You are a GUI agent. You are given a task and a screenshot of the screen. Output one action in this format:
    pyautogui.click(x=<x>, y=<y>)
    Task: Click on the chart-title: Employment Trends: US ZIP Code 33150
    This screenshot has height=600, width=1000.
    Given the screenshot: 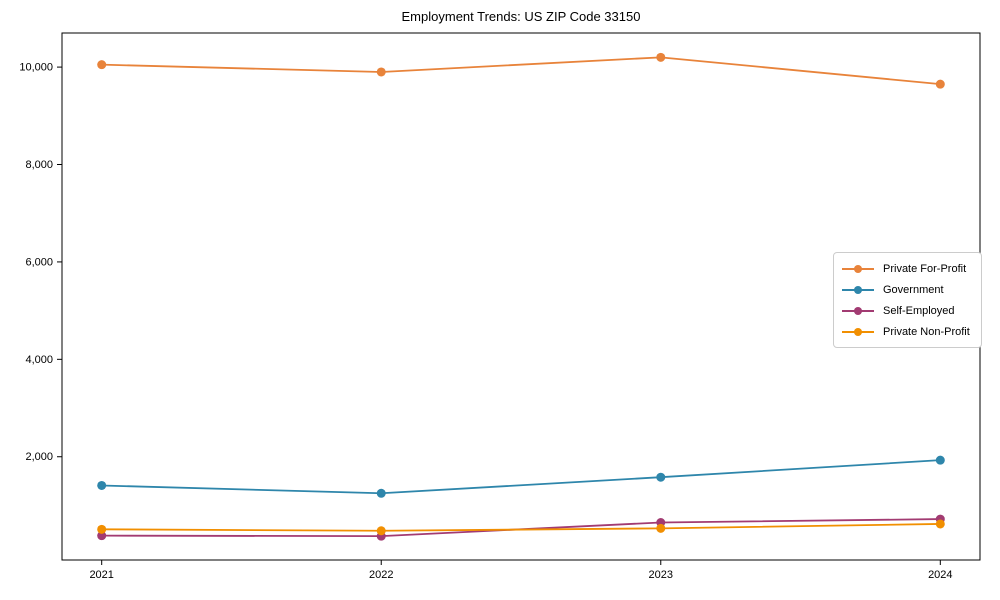 What is the action you would take?
    pyautogui.click(x=521, y=16)
    